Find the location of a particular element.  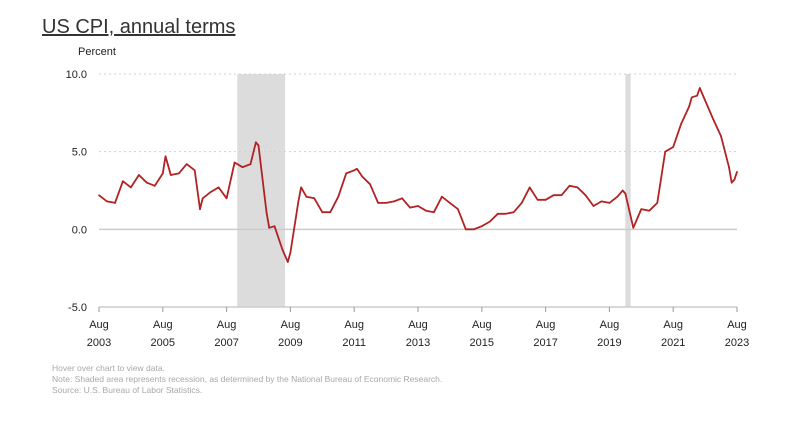

x-tick-year: 2011 is located at coordinates (354, 343).